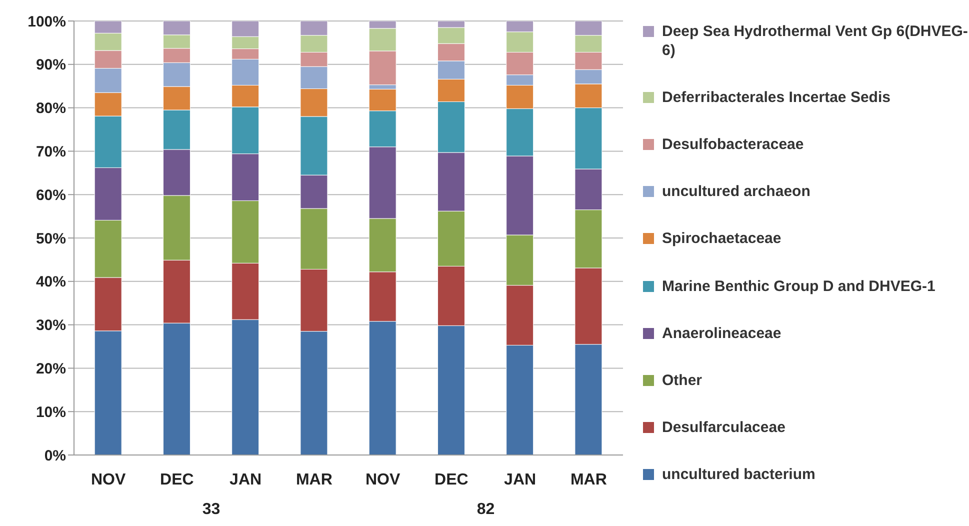  I want to click on legend-label: Desulfobacteraceae, so click(733, 144).